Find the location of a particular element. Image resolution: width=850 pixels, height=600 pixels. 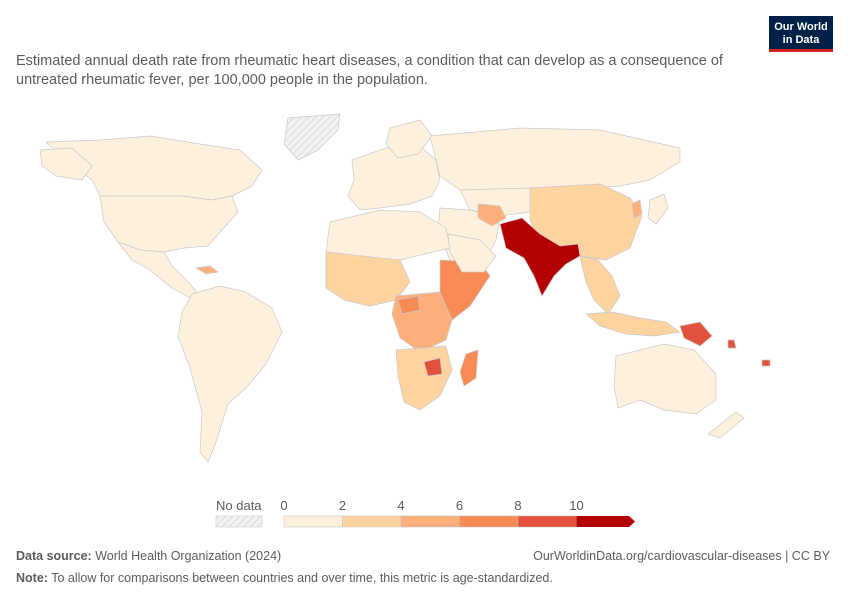

region-new-zealand is located at coordinates (726, 425).